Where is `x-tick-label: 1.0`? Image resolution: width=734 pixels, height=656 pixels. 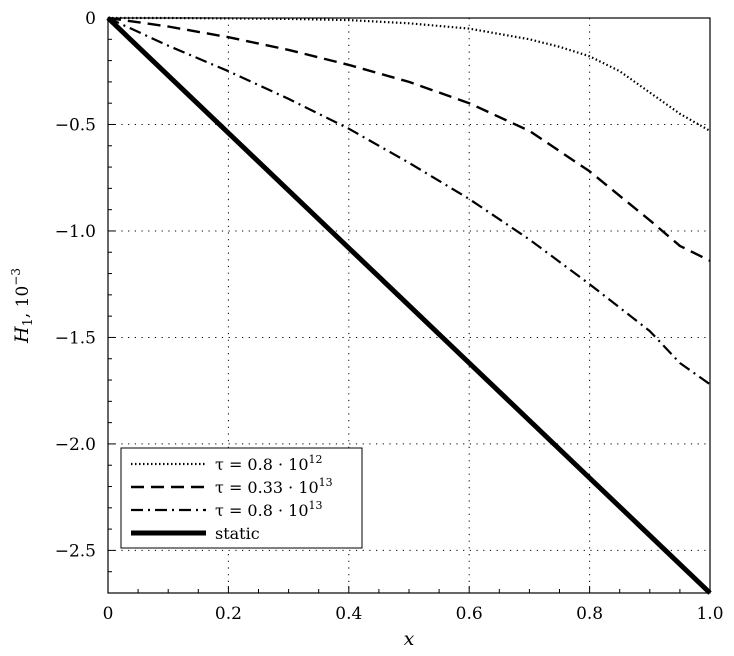
x-tick-label: 1.0 is located at coordinates (709, 614).